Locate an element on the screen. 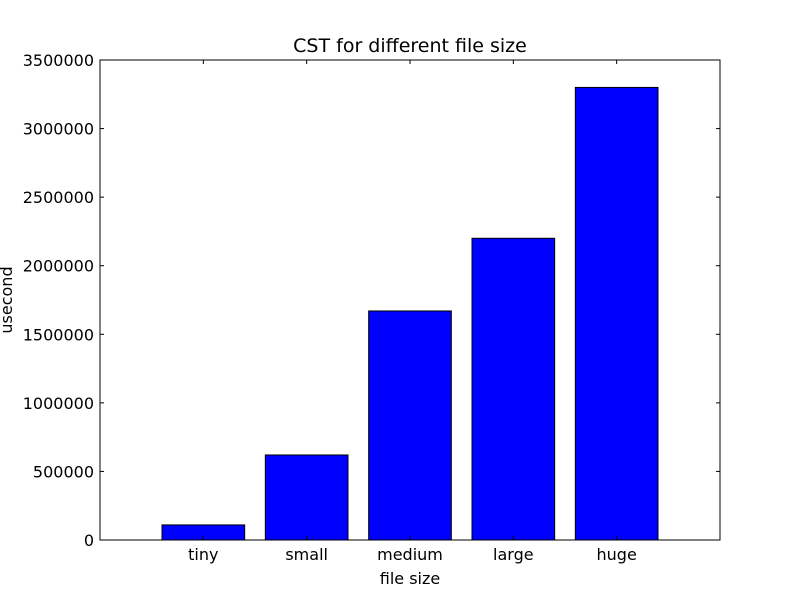  x-tick-label: medium is located at coordinates (410, 554).